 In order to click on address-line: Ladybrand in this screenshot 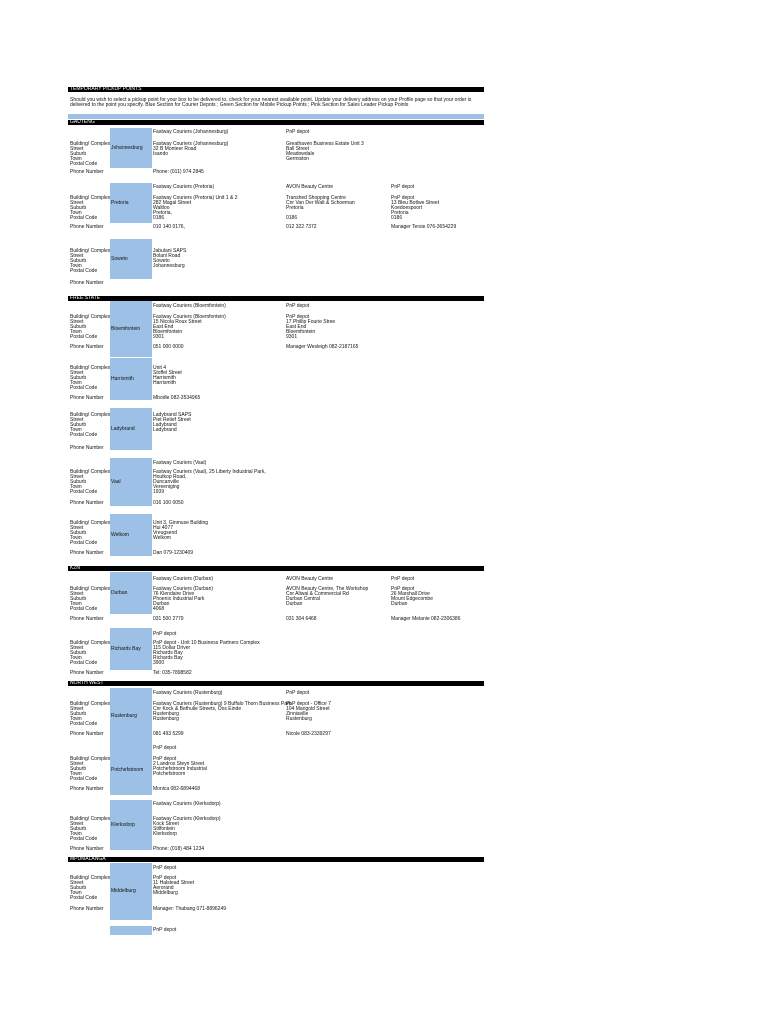, I will do `click(165, 429)`.